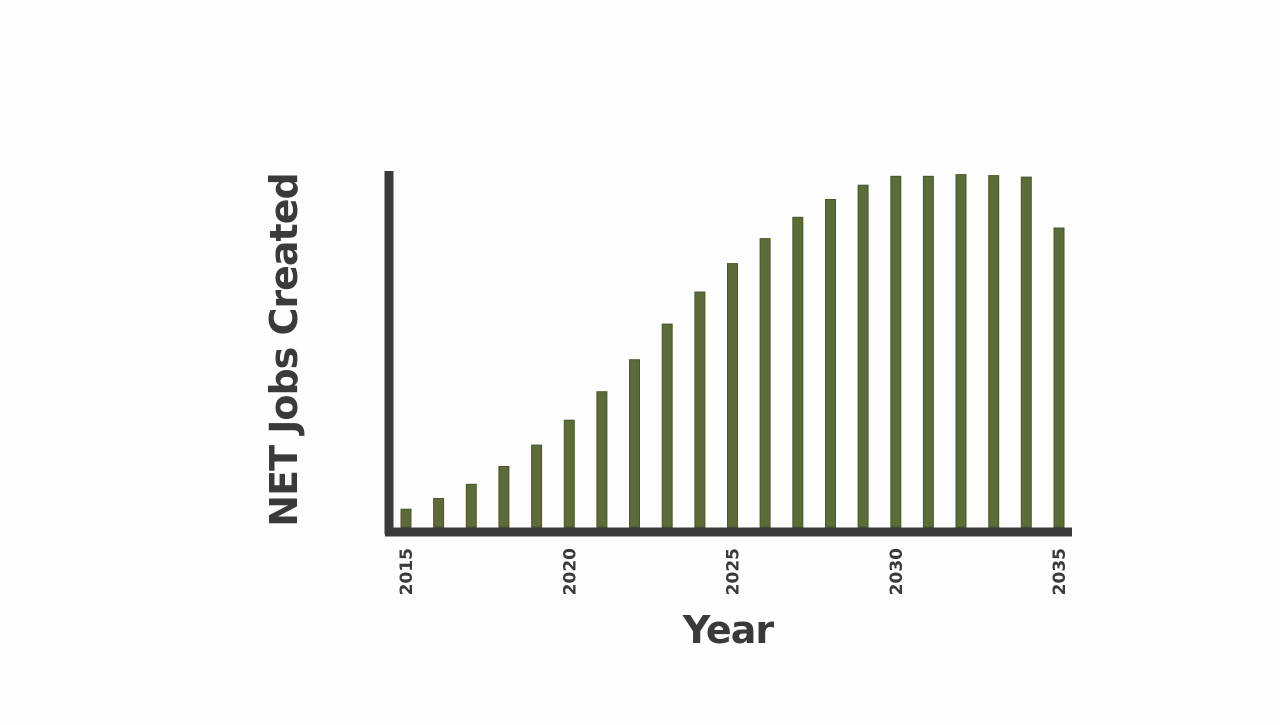 Image resolution: width=1280 pixels, height=725 pixels. What do you see at coordinates (798, 372) in the screenshot?
I see `bar-2027` at bounding box center [798, 372].